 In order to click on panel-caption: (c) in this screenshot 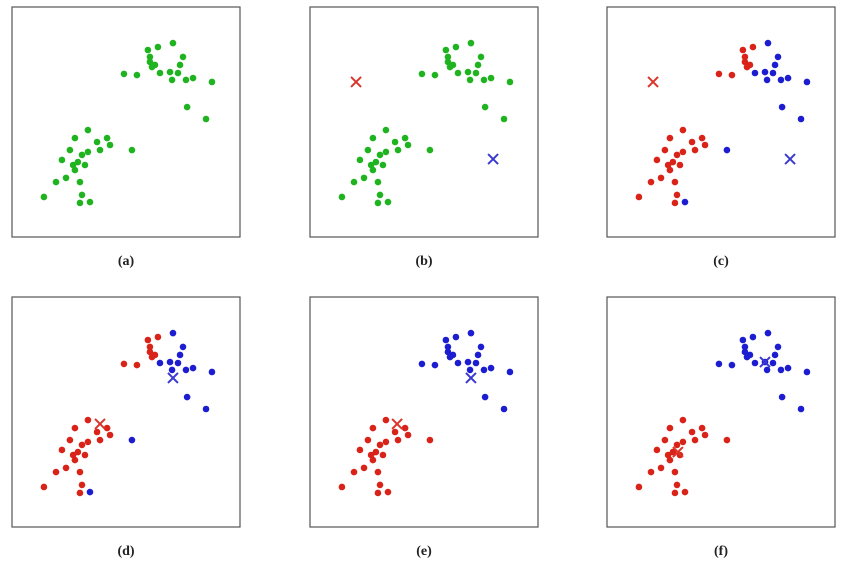, I will do `click(721, 261)`.